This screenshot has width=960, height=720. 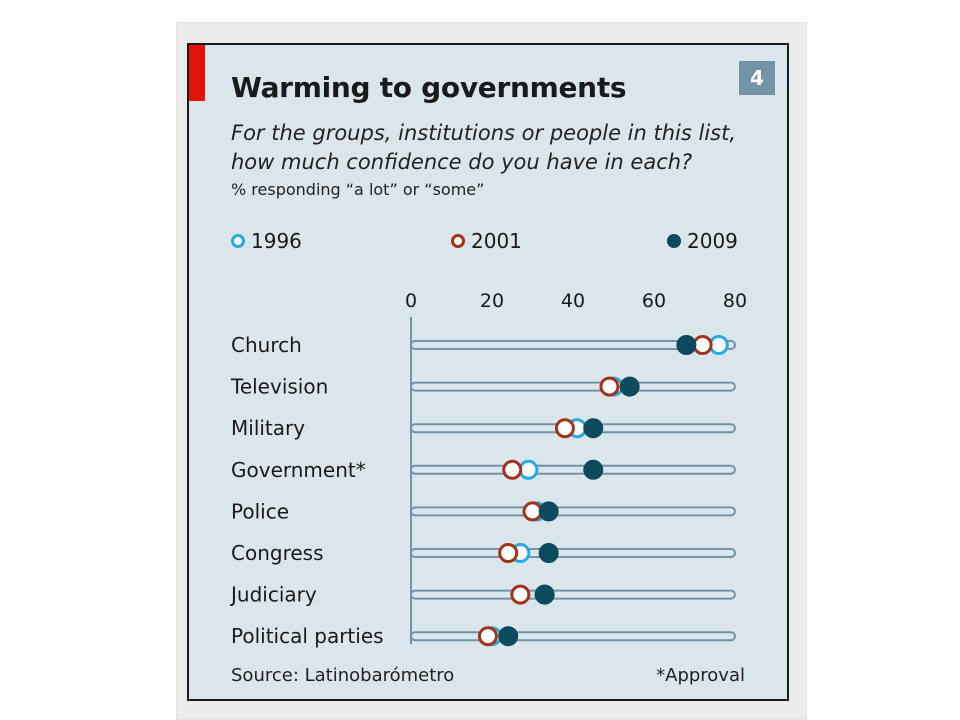 I want to click on x-tick-label: 0, so click(x=411, y=301).